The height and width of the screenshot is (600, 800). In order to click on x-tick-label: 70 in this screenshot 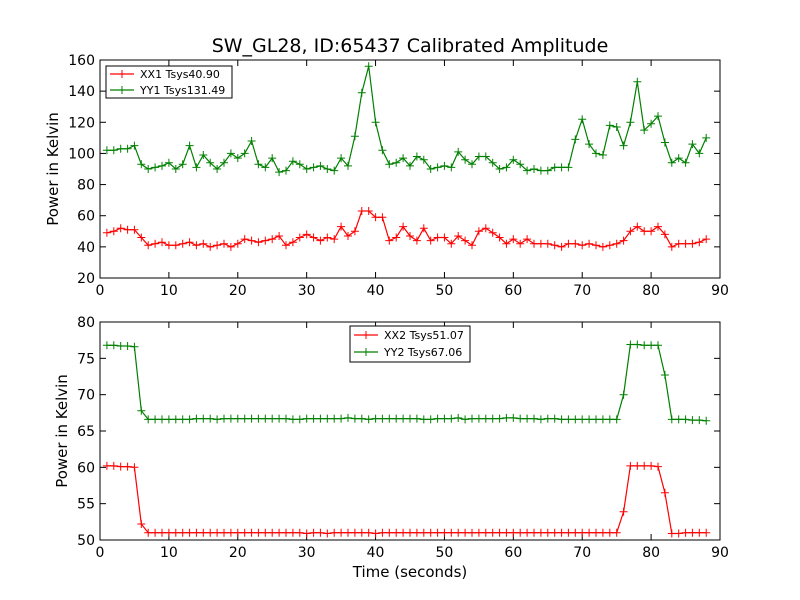, I will do `click(582, 553)`.